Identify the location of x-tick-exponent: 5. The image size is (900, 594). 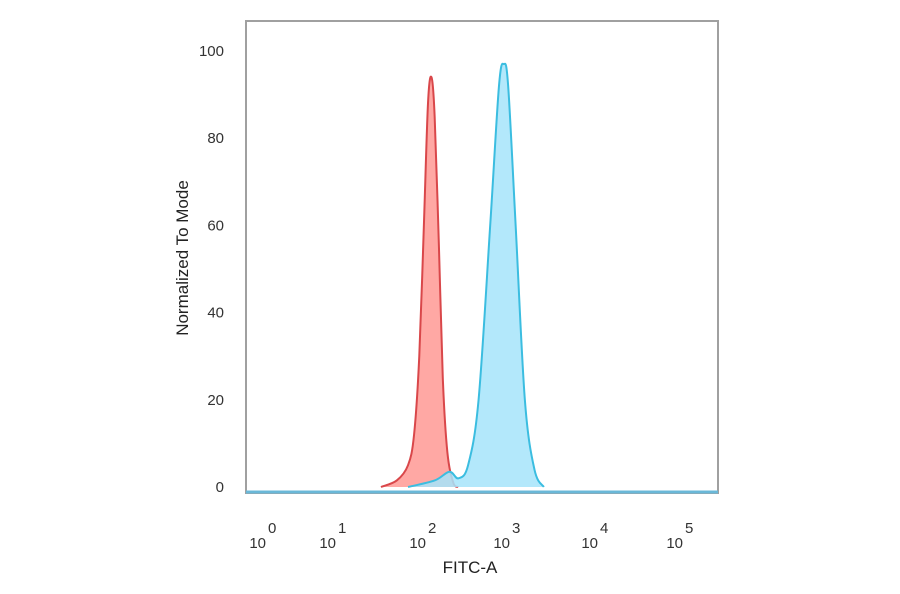
(689, 528).